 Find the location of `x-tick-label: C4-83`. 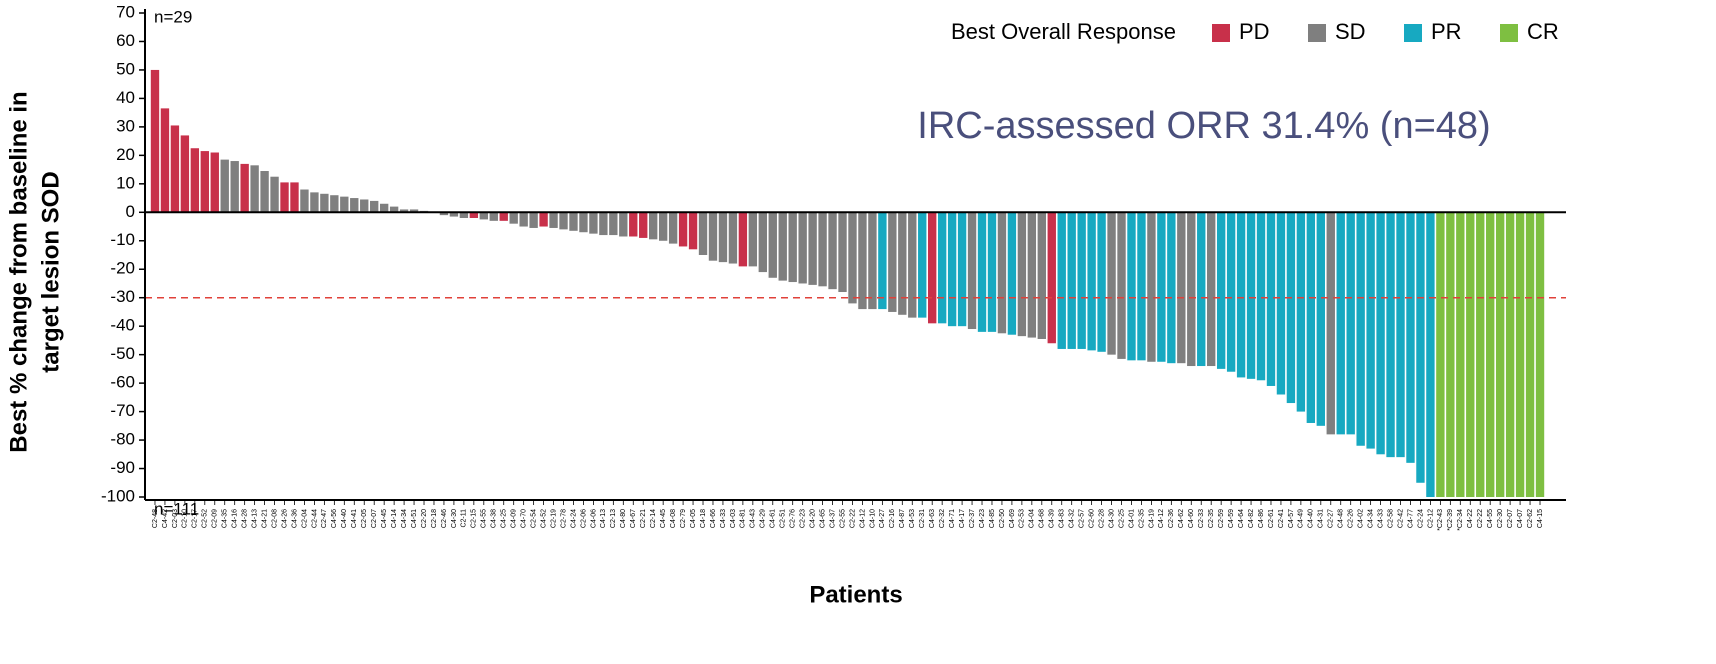

x-tick-label: C4-83 is located at coordinates (1062, 518).